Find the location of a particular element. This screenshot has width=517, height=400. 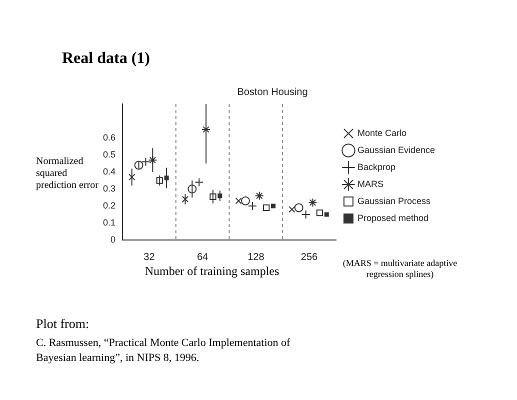

y-axis-title: Normalized squared prediction error is located at coordinates (67, 173).